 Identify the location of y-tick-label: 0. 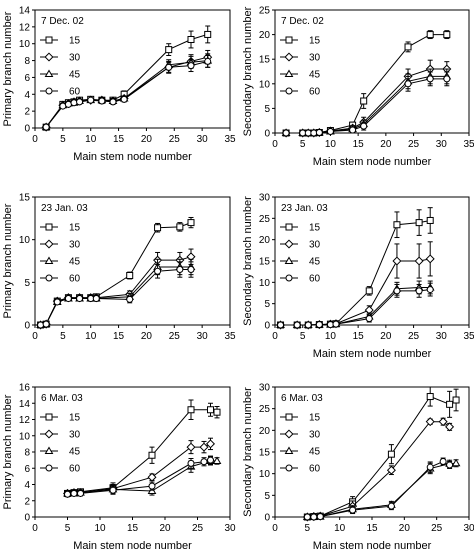
(27, 129).